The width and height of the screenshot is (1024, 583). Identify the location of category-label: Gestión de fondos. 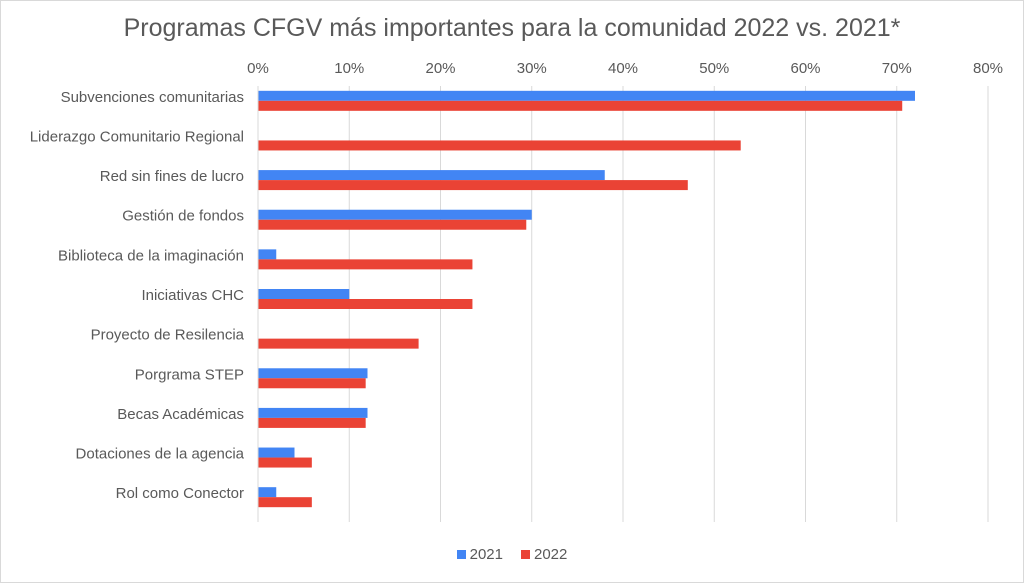
(183, 216).